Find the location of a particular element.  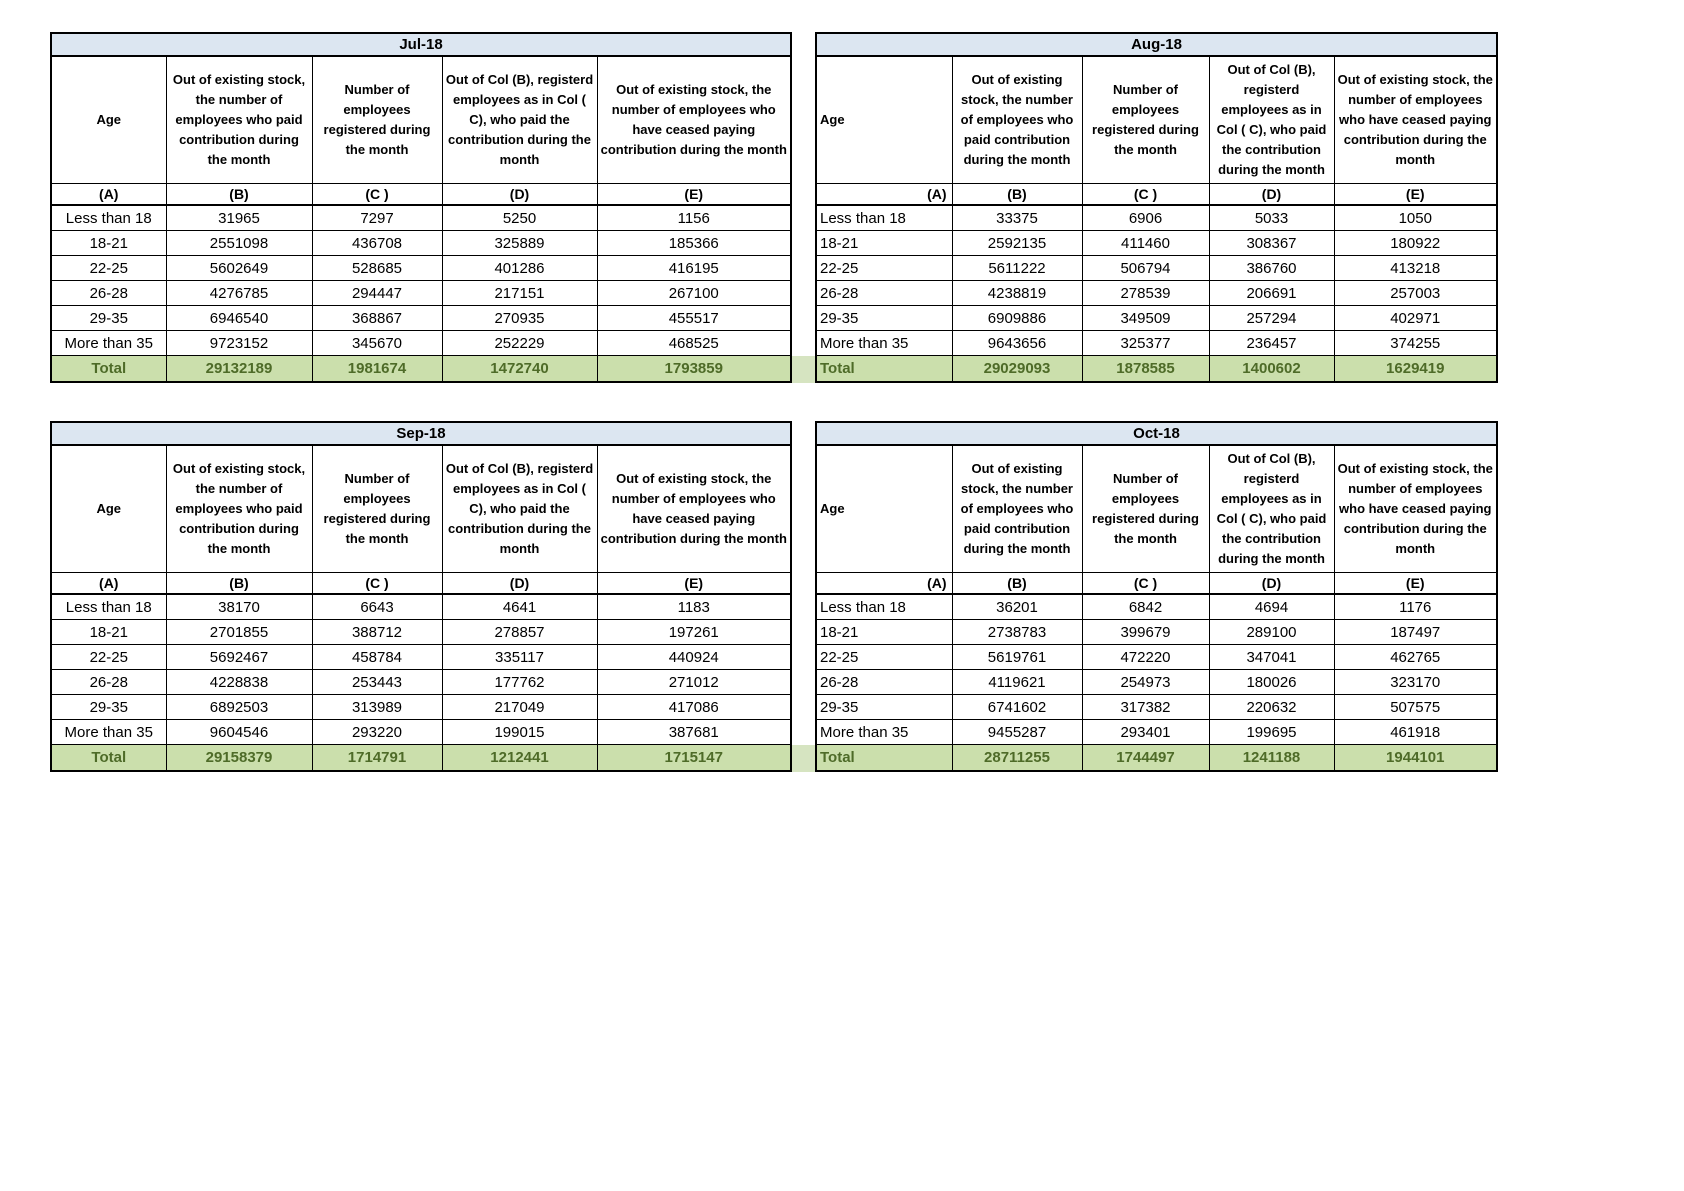

value-cell-d: 347041 is located at coordinates (1271, 657).